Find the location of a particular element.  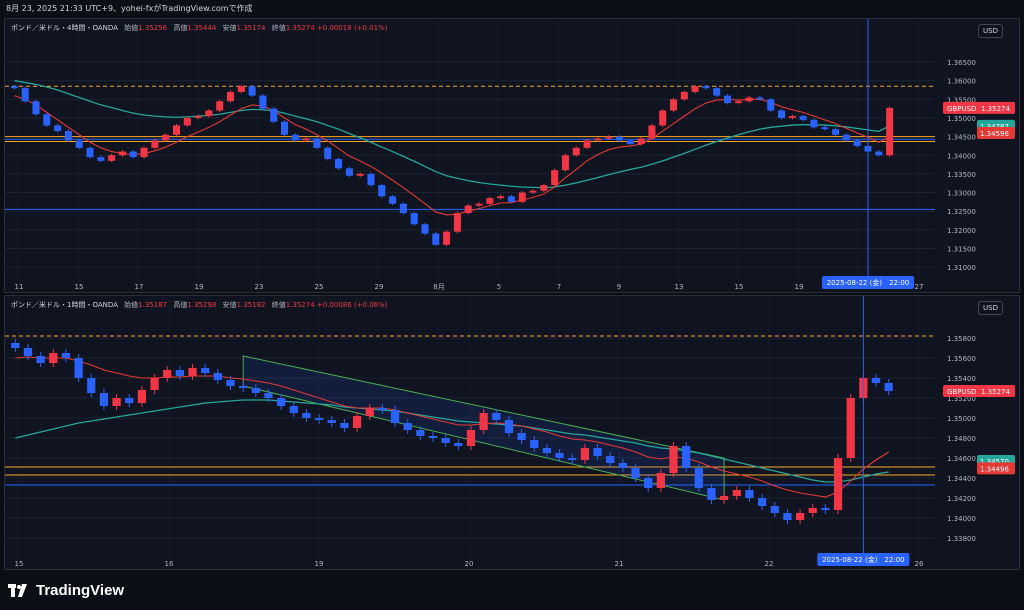

x-tick-label: 13 is located at coordinates (679, 287).